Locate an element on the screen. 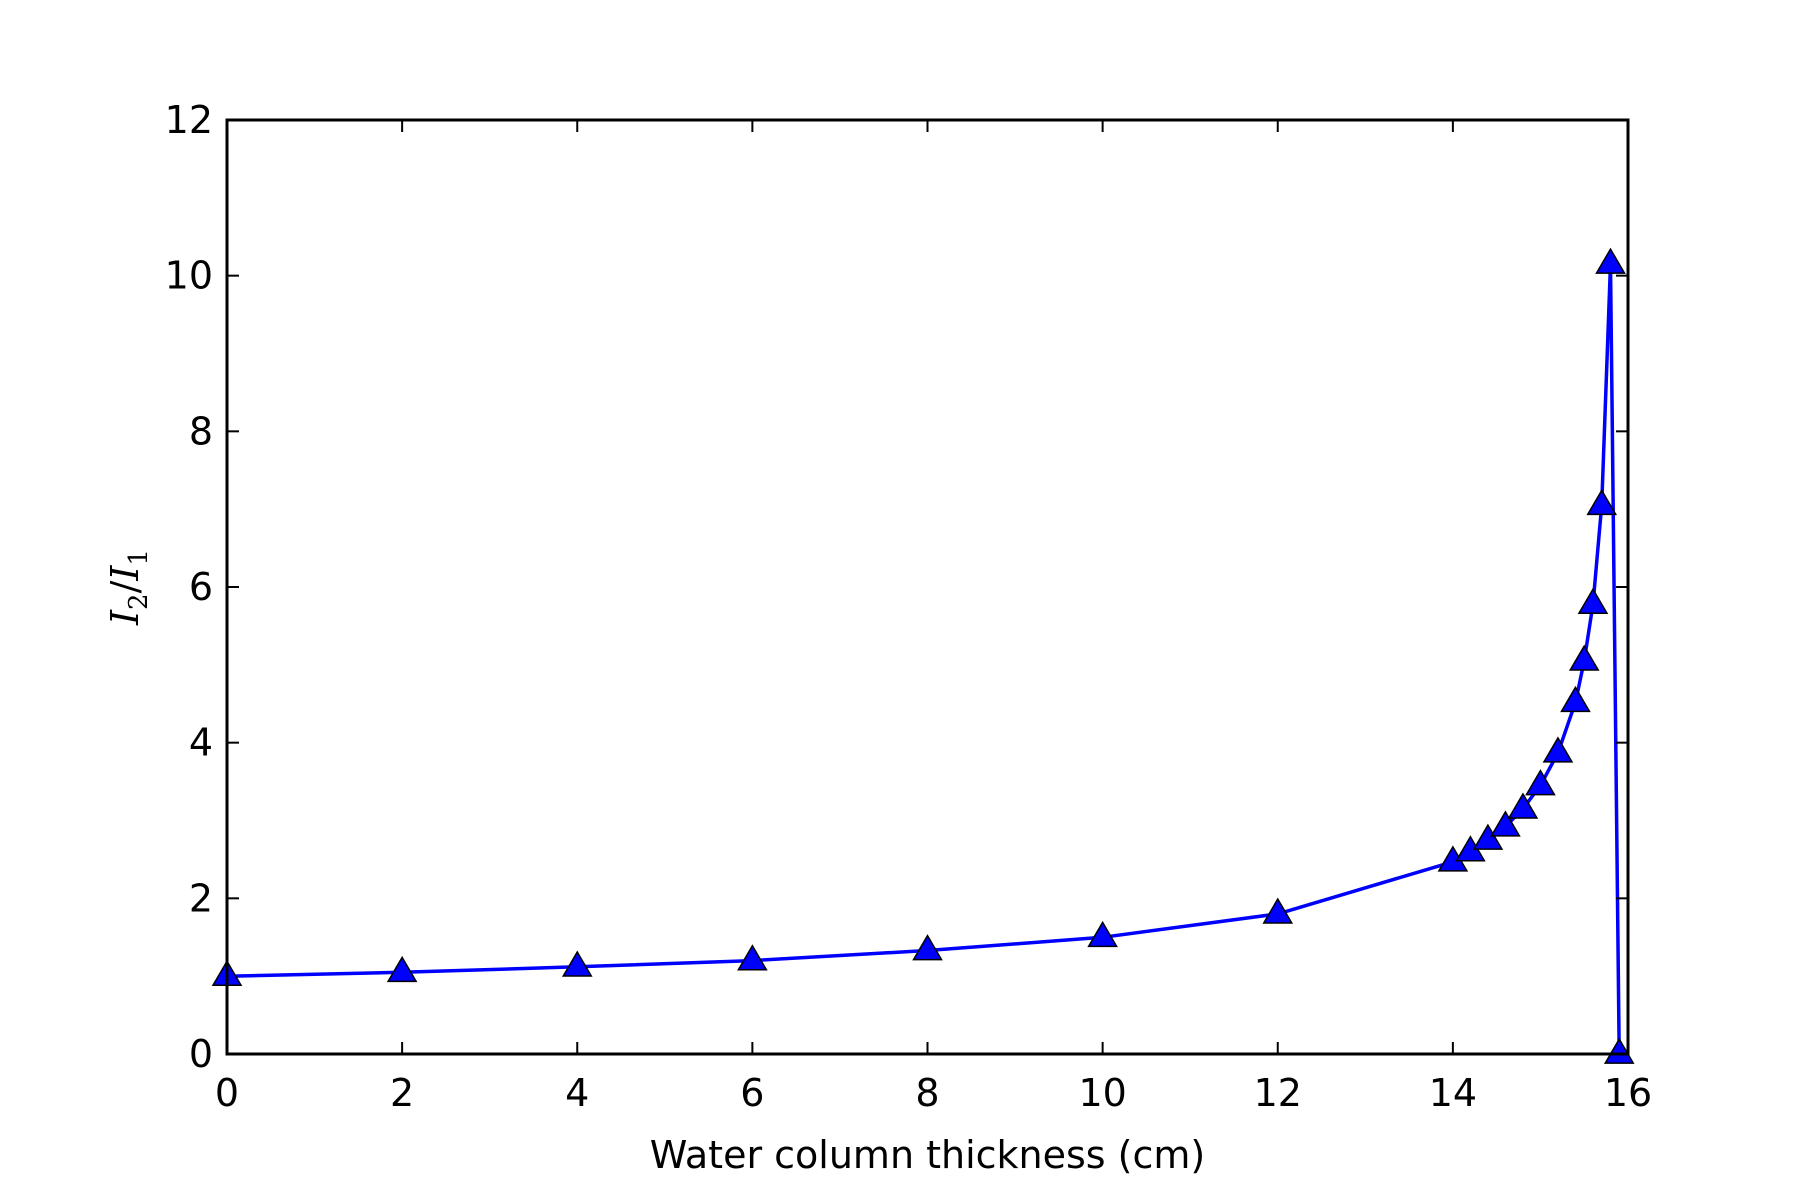 The width and height of the screenshot is (1800, 1200). x-tick-label: 14 is located at coordinates (1453, 1093).